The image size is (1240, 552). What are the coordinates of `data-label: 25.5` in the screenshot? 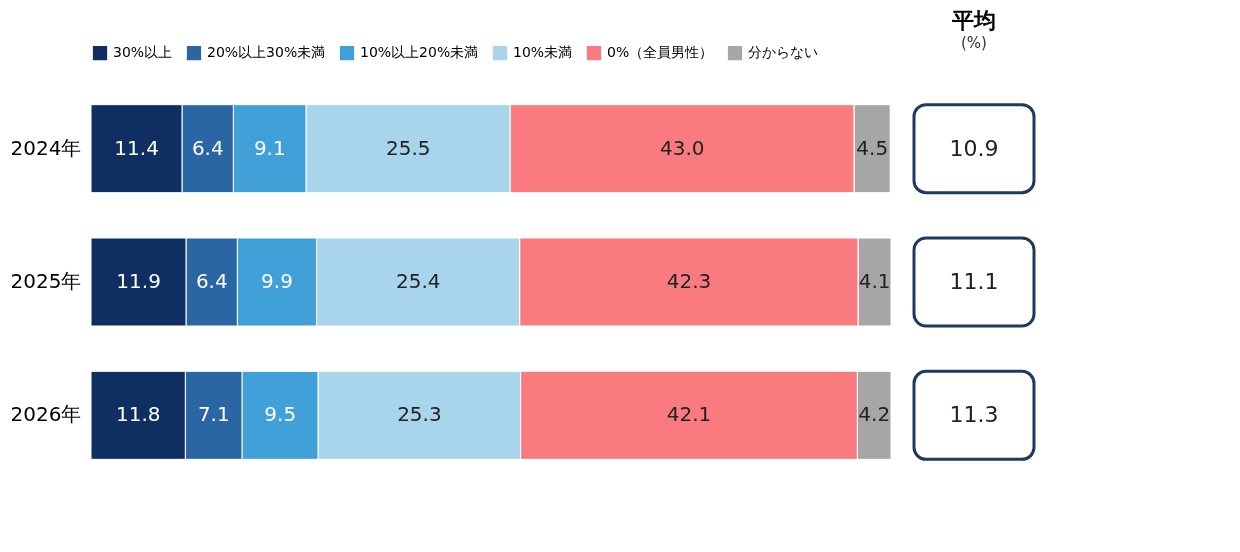 It's located at (408, 147).